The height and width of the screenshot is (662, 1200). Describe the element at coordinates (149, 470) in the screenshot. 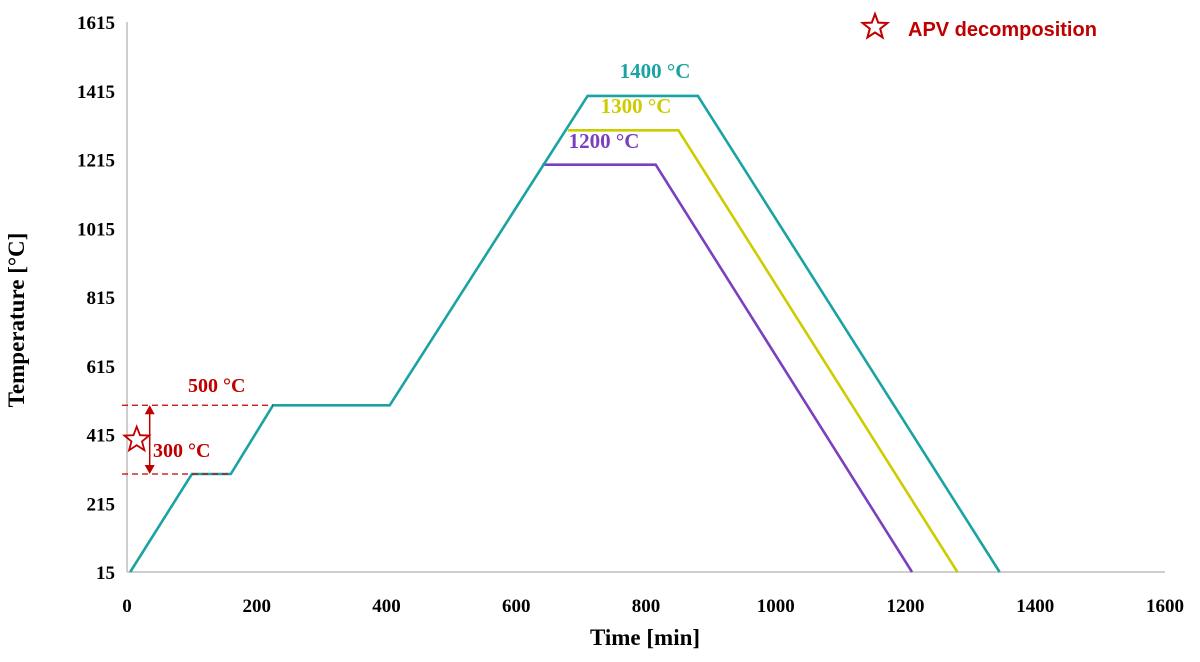

I see `range-arrow-head-down` at that location.